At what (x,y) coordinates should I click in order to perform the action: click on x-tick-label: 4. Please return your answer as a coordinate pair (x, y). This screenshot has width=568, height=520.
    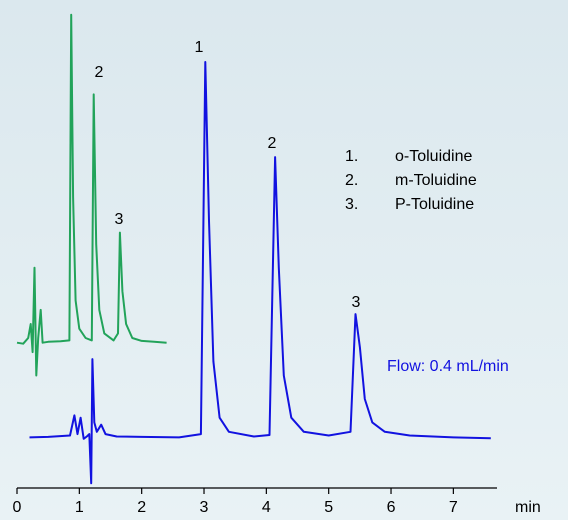
    Looking at the image, I should click on (266, 507).